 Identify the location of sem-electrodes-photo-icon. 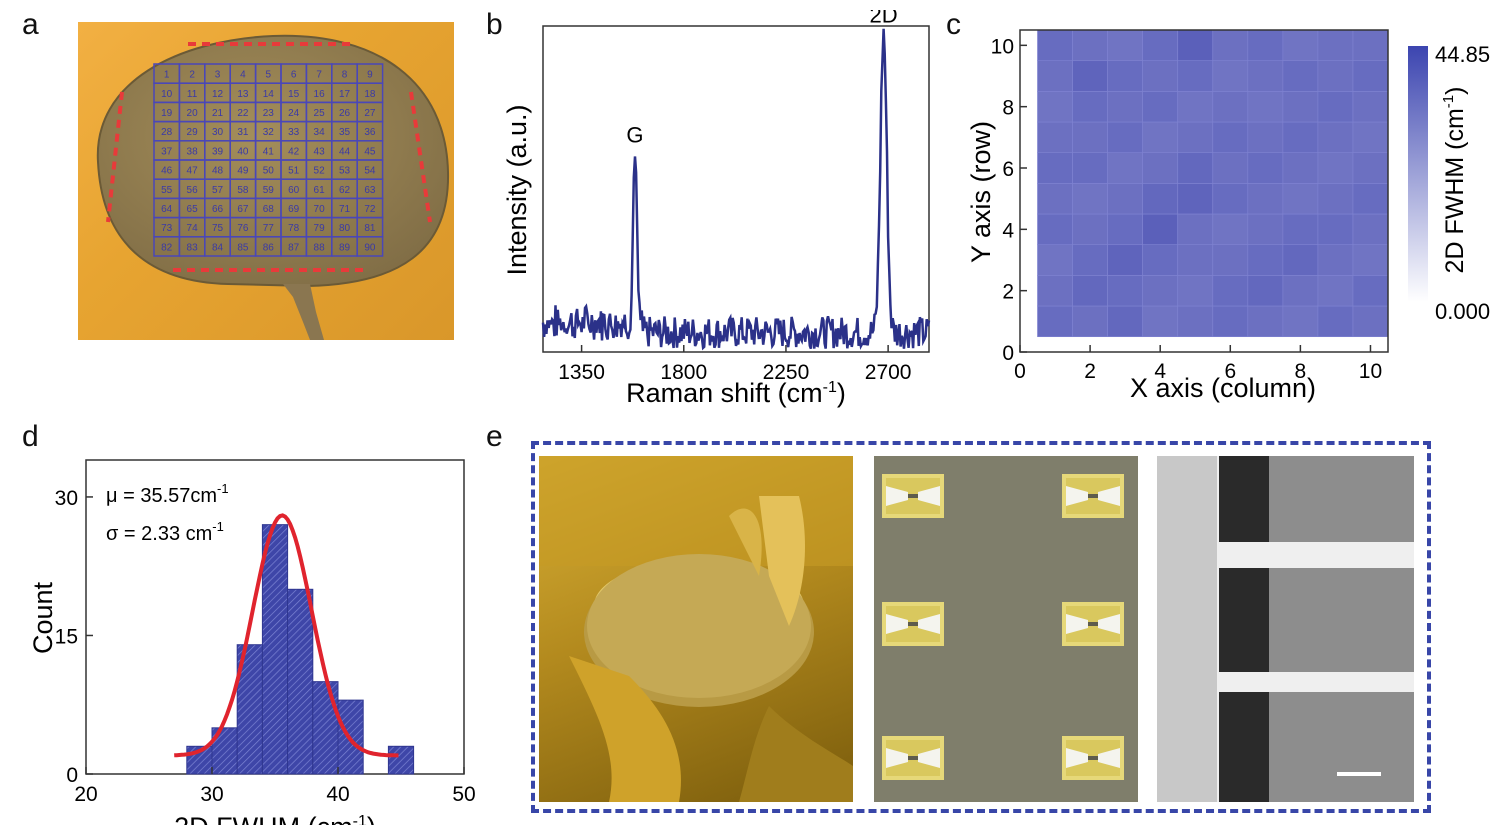
(1285, 629).